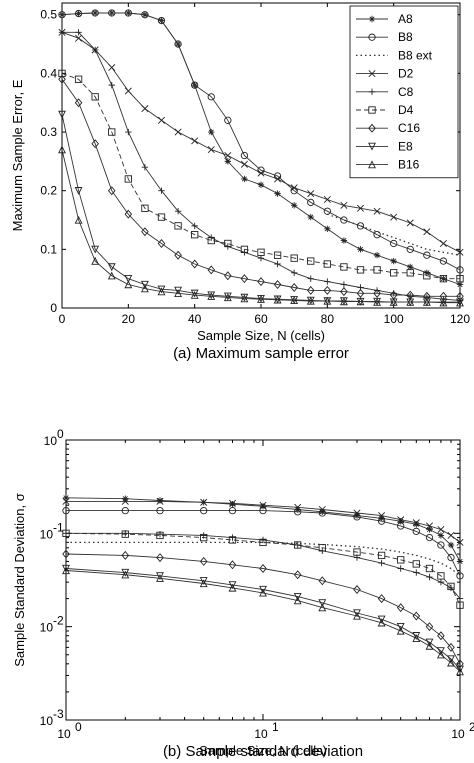  I want to click on legend-label-e8: E8, so click(405, 146).